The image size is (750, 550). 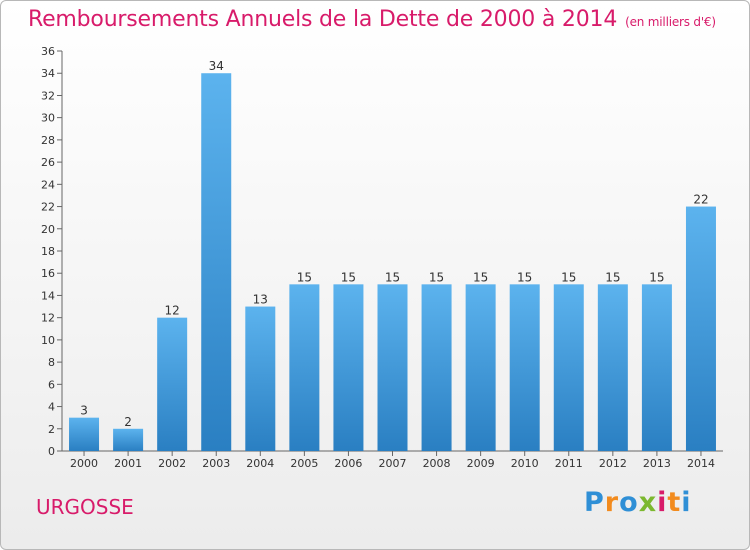 I want to click on x-tick-label: 2007, so click(x=393, y=463).